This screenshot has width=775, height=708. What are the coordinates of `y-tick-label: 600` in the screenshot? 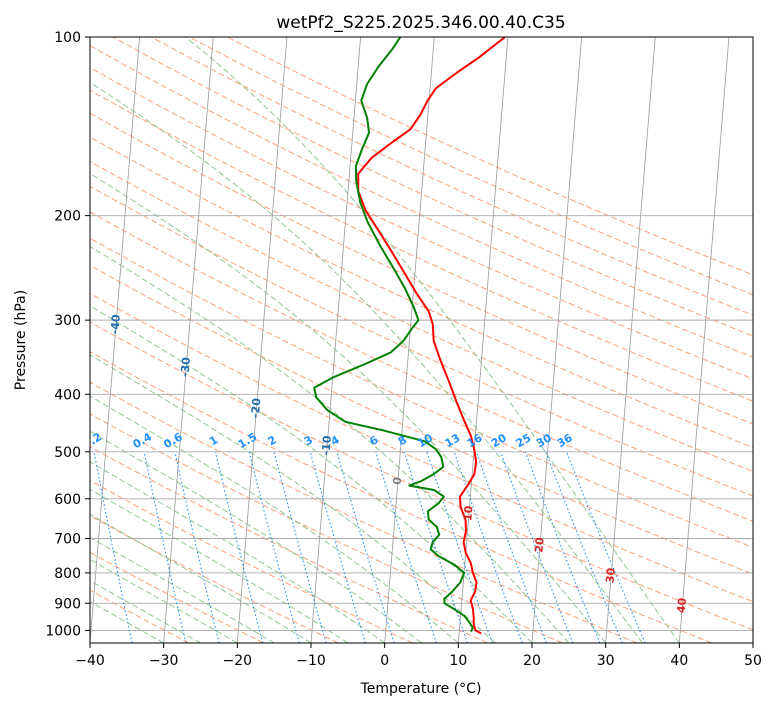 It's located at (67, 500).